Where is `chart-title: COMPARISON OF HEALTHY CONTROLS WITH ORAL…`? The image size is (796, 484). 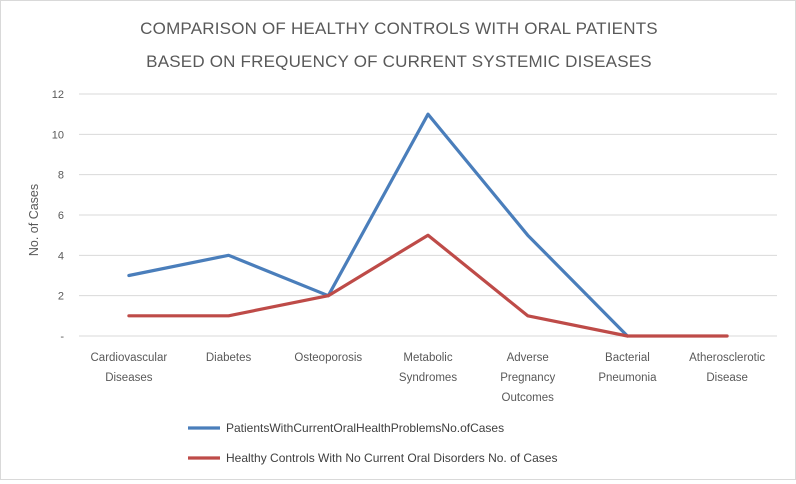 chart-title: COMPARISON OF HEALTHY CONTROLS WITH ORAL… is located at coordinates (399, 45).